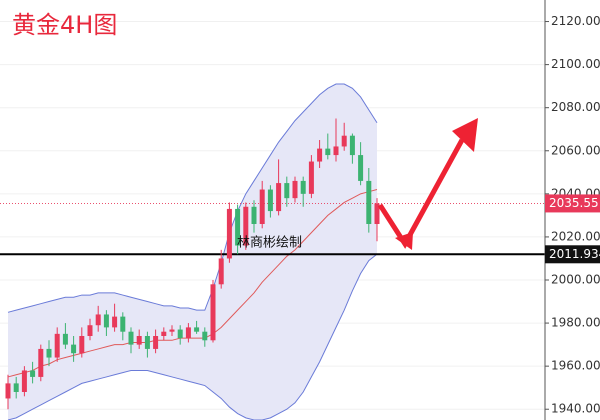 The image size is (600, 420). Describe the element at coordinates (575, 21) in the screenshot. I see `y-tick-label: 2120.00` at that location.